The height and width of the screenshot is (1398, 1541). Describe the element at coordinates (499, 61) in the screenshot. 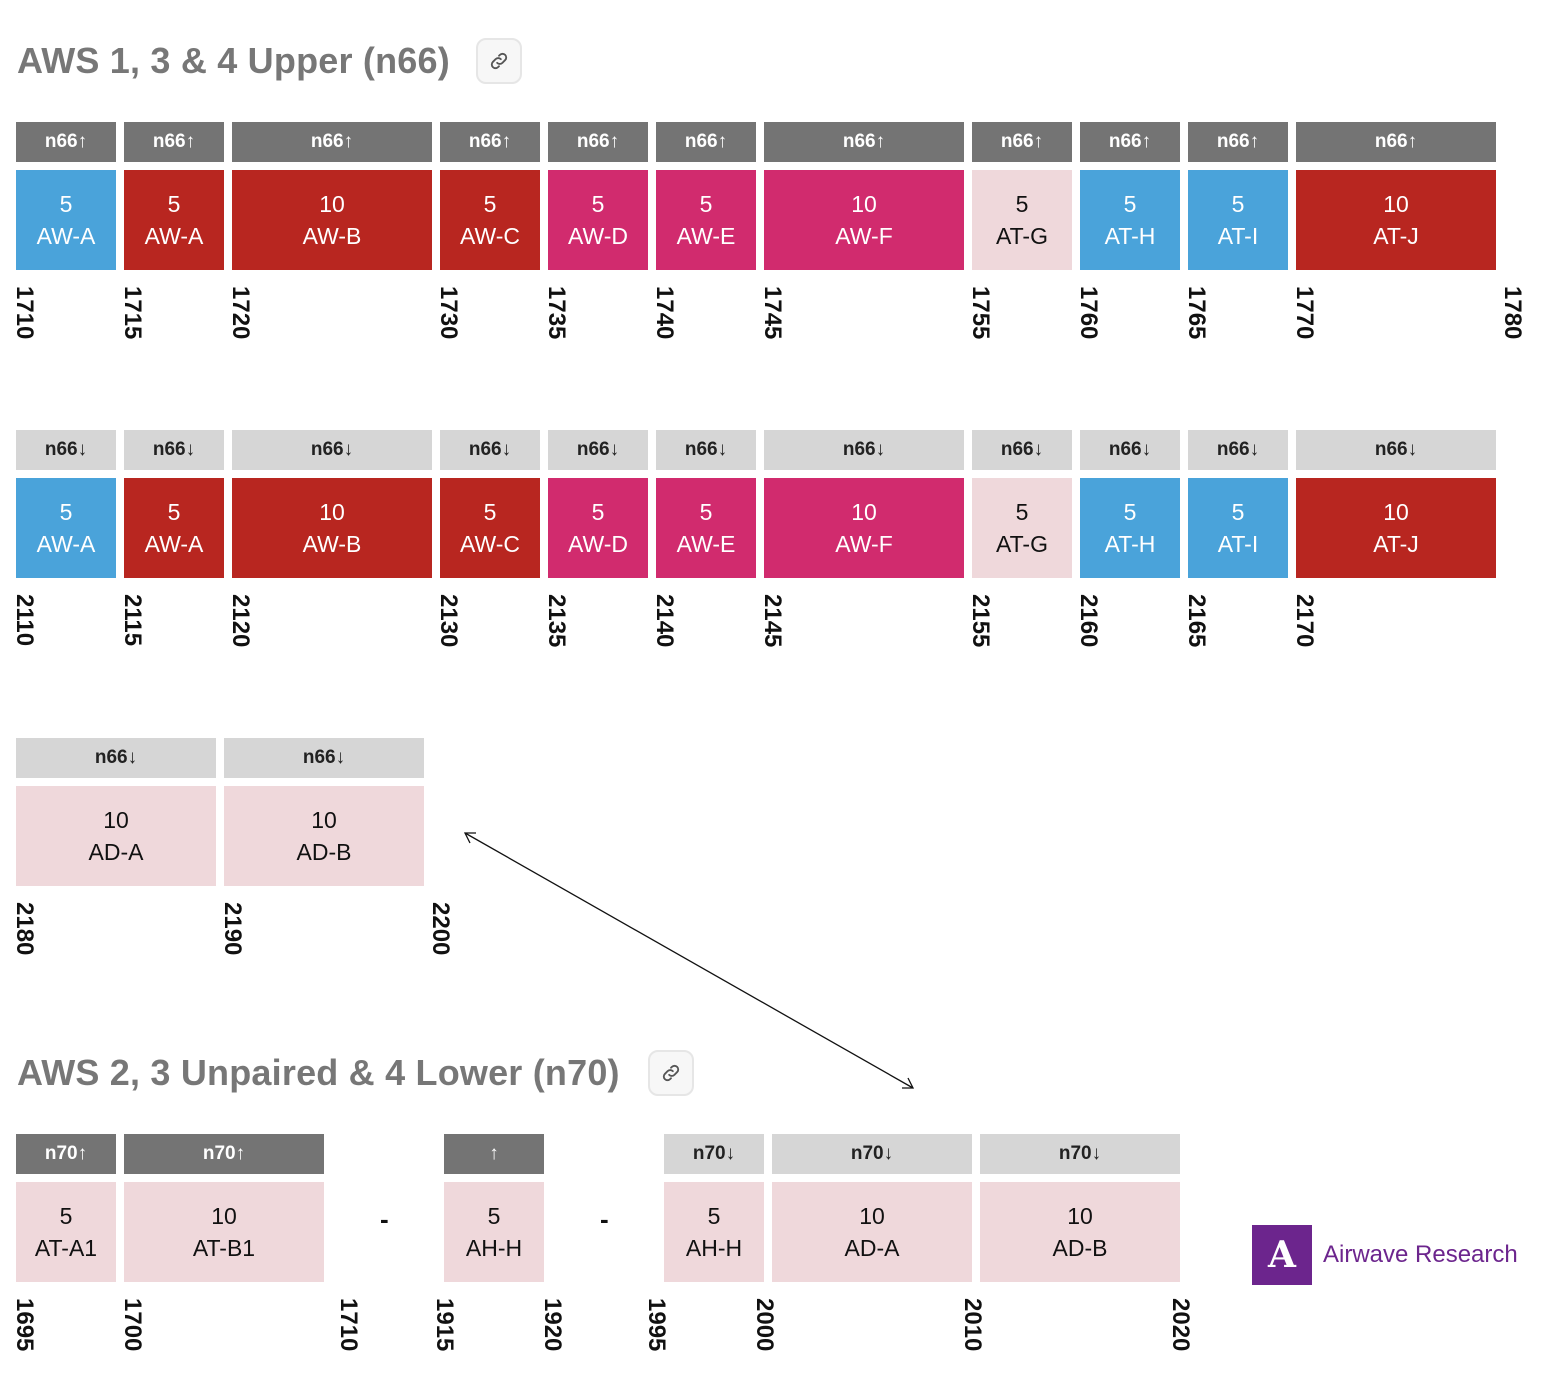

I see `copy-link-button-n66` at that location.